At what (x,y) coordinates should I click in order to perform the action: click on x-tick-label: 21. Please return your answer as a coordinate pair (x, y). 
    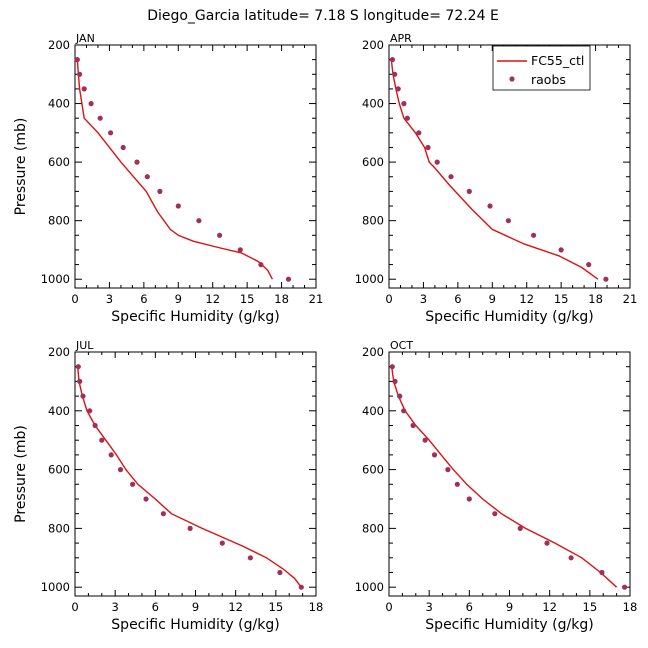
    Looking at the image, I should click on (630, 299).